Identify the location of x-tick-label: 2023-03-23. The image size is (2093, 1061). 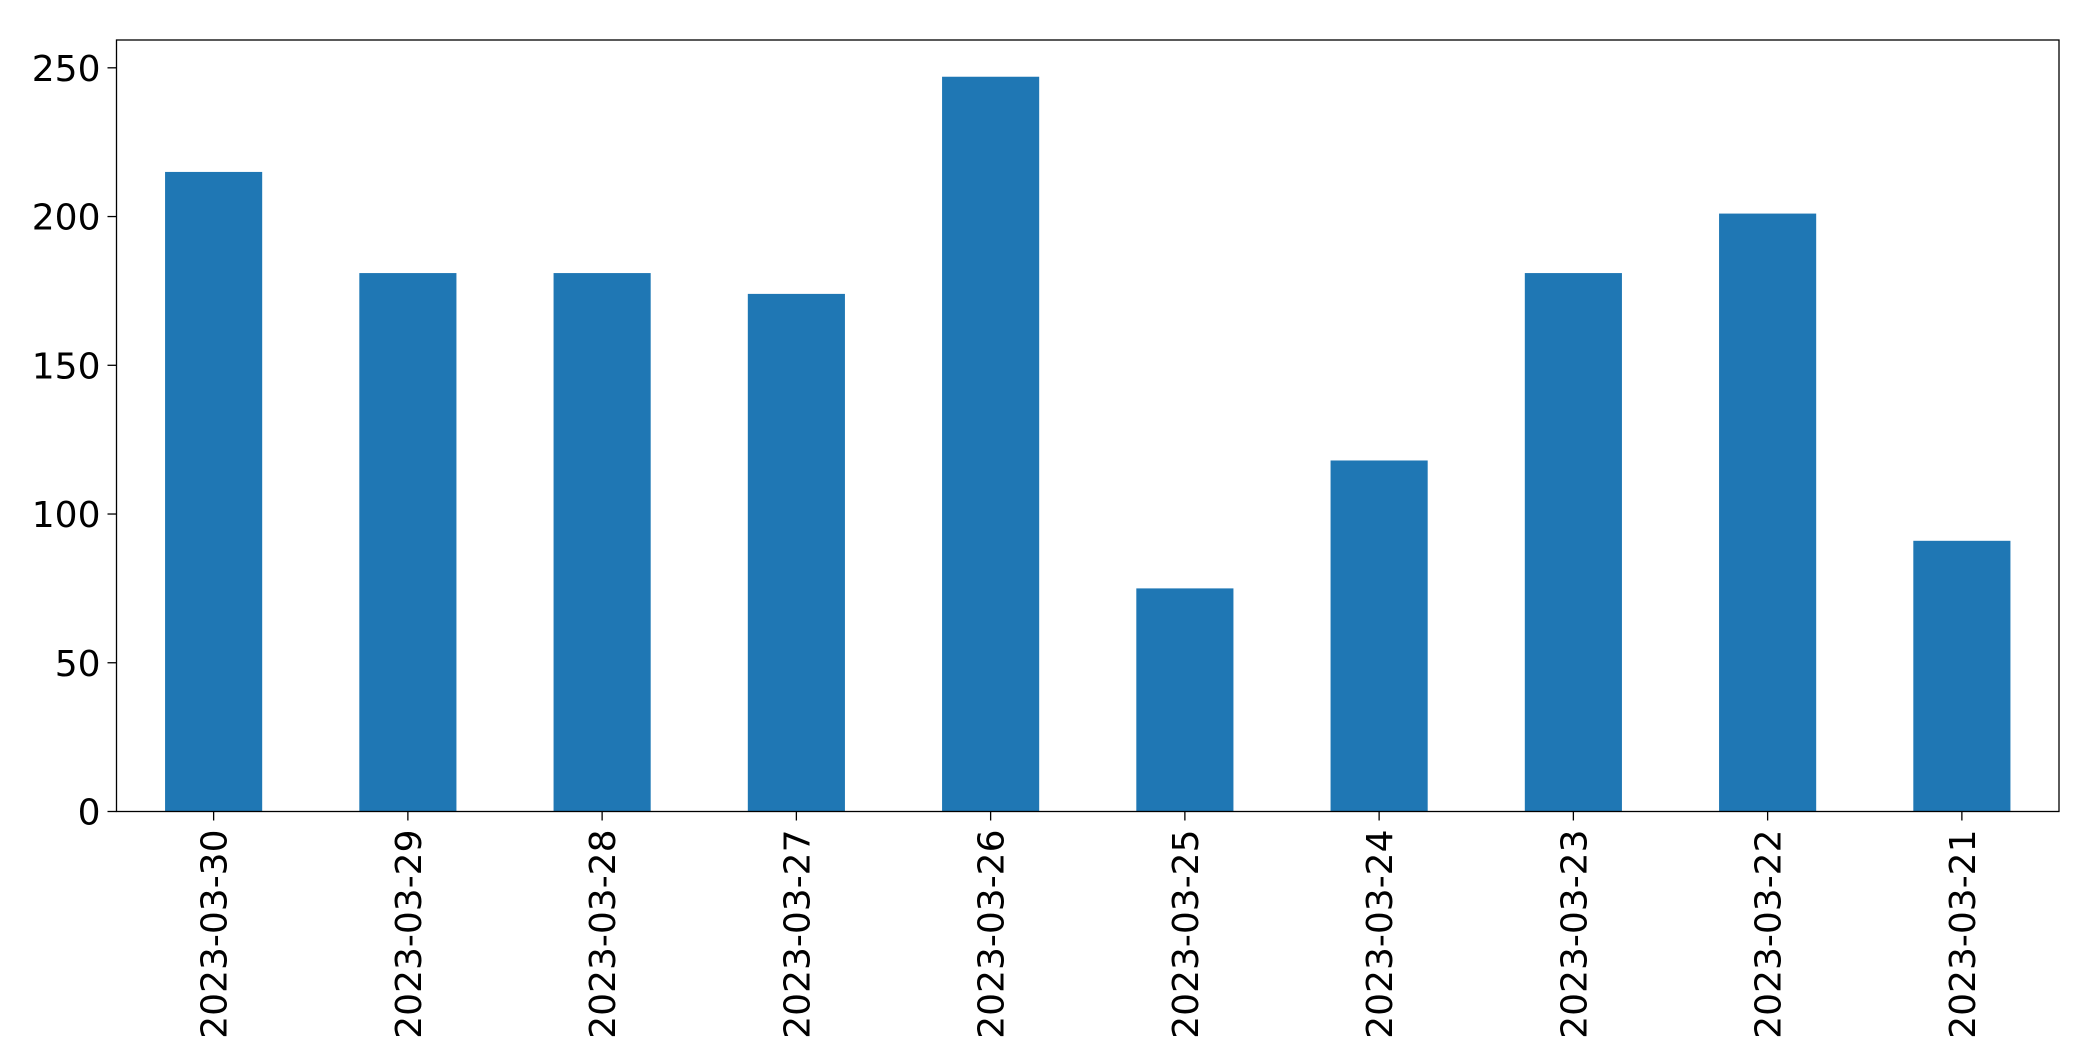
(1574, 934).